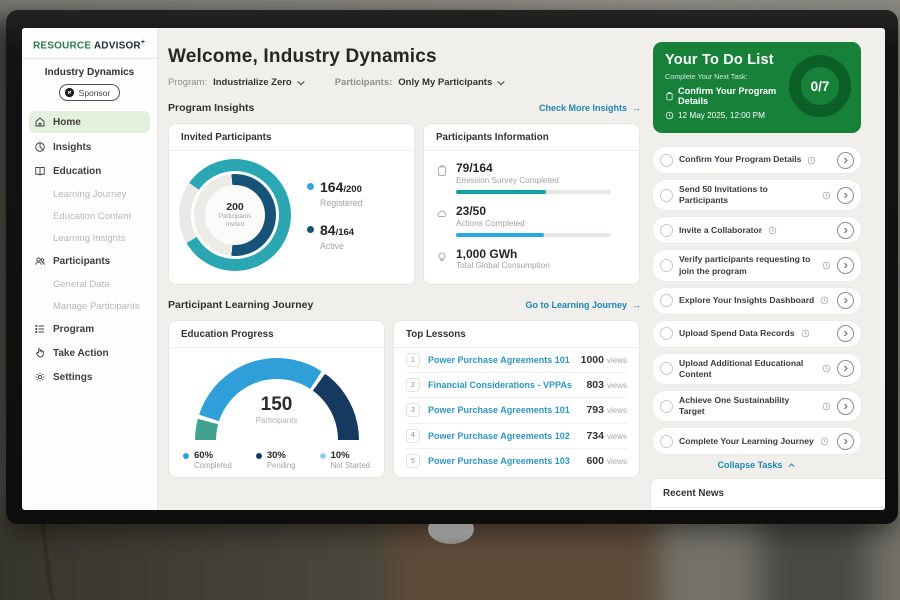 This screenshot has height=600, width=900. I want to click on org-name: Industry Dynamics, so click(89, 73).